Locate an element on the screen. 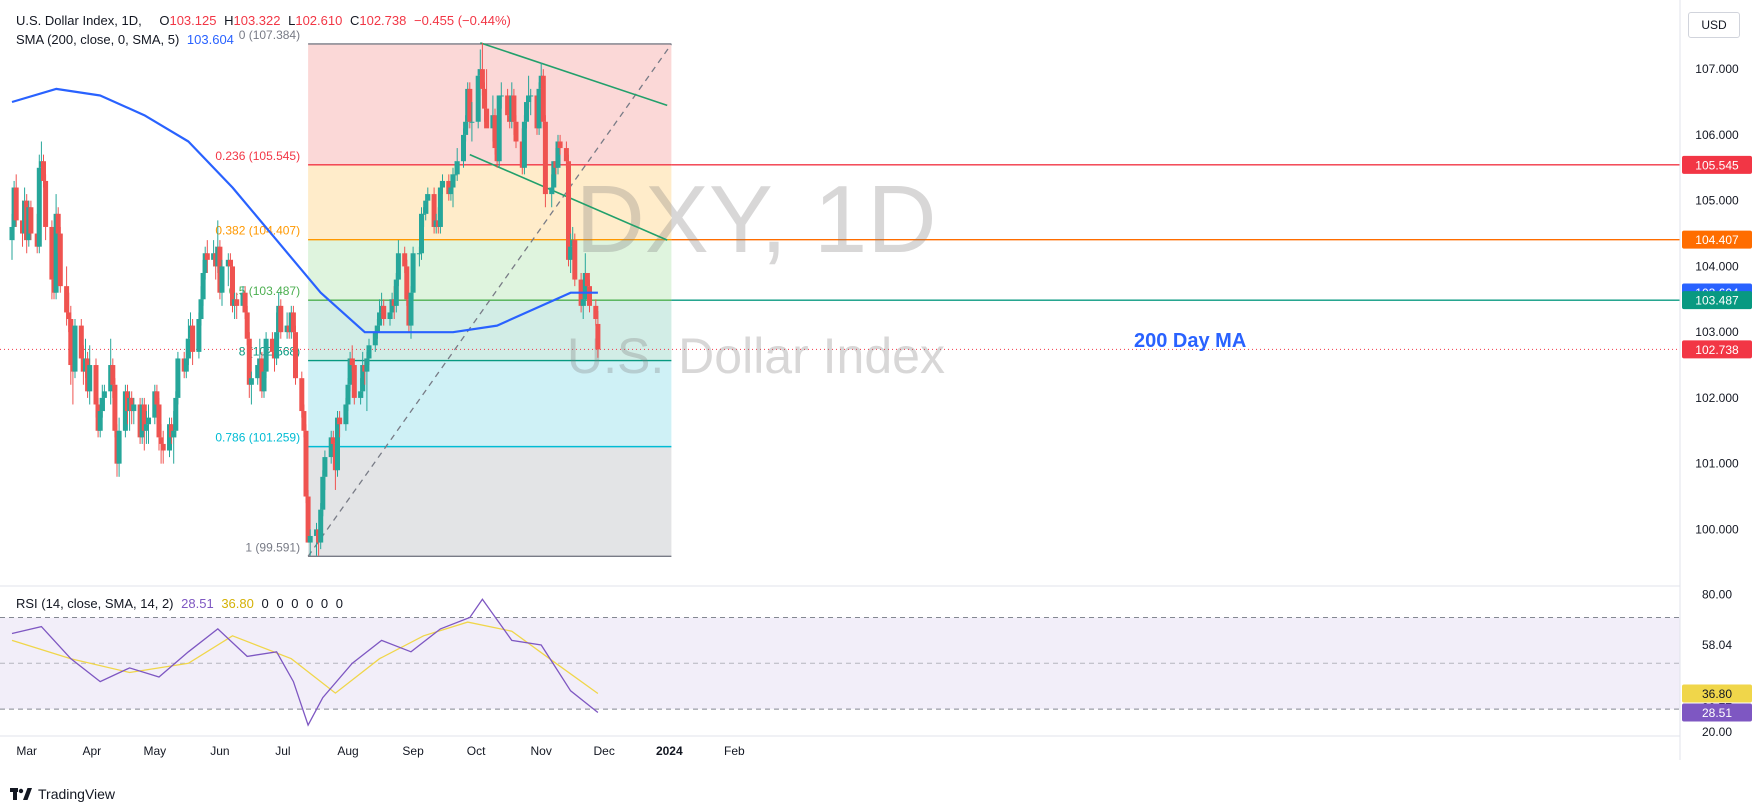 This screenshot has width=1754, height=807. price-label-text: 102.738 is located at coordinates (1717, 350).